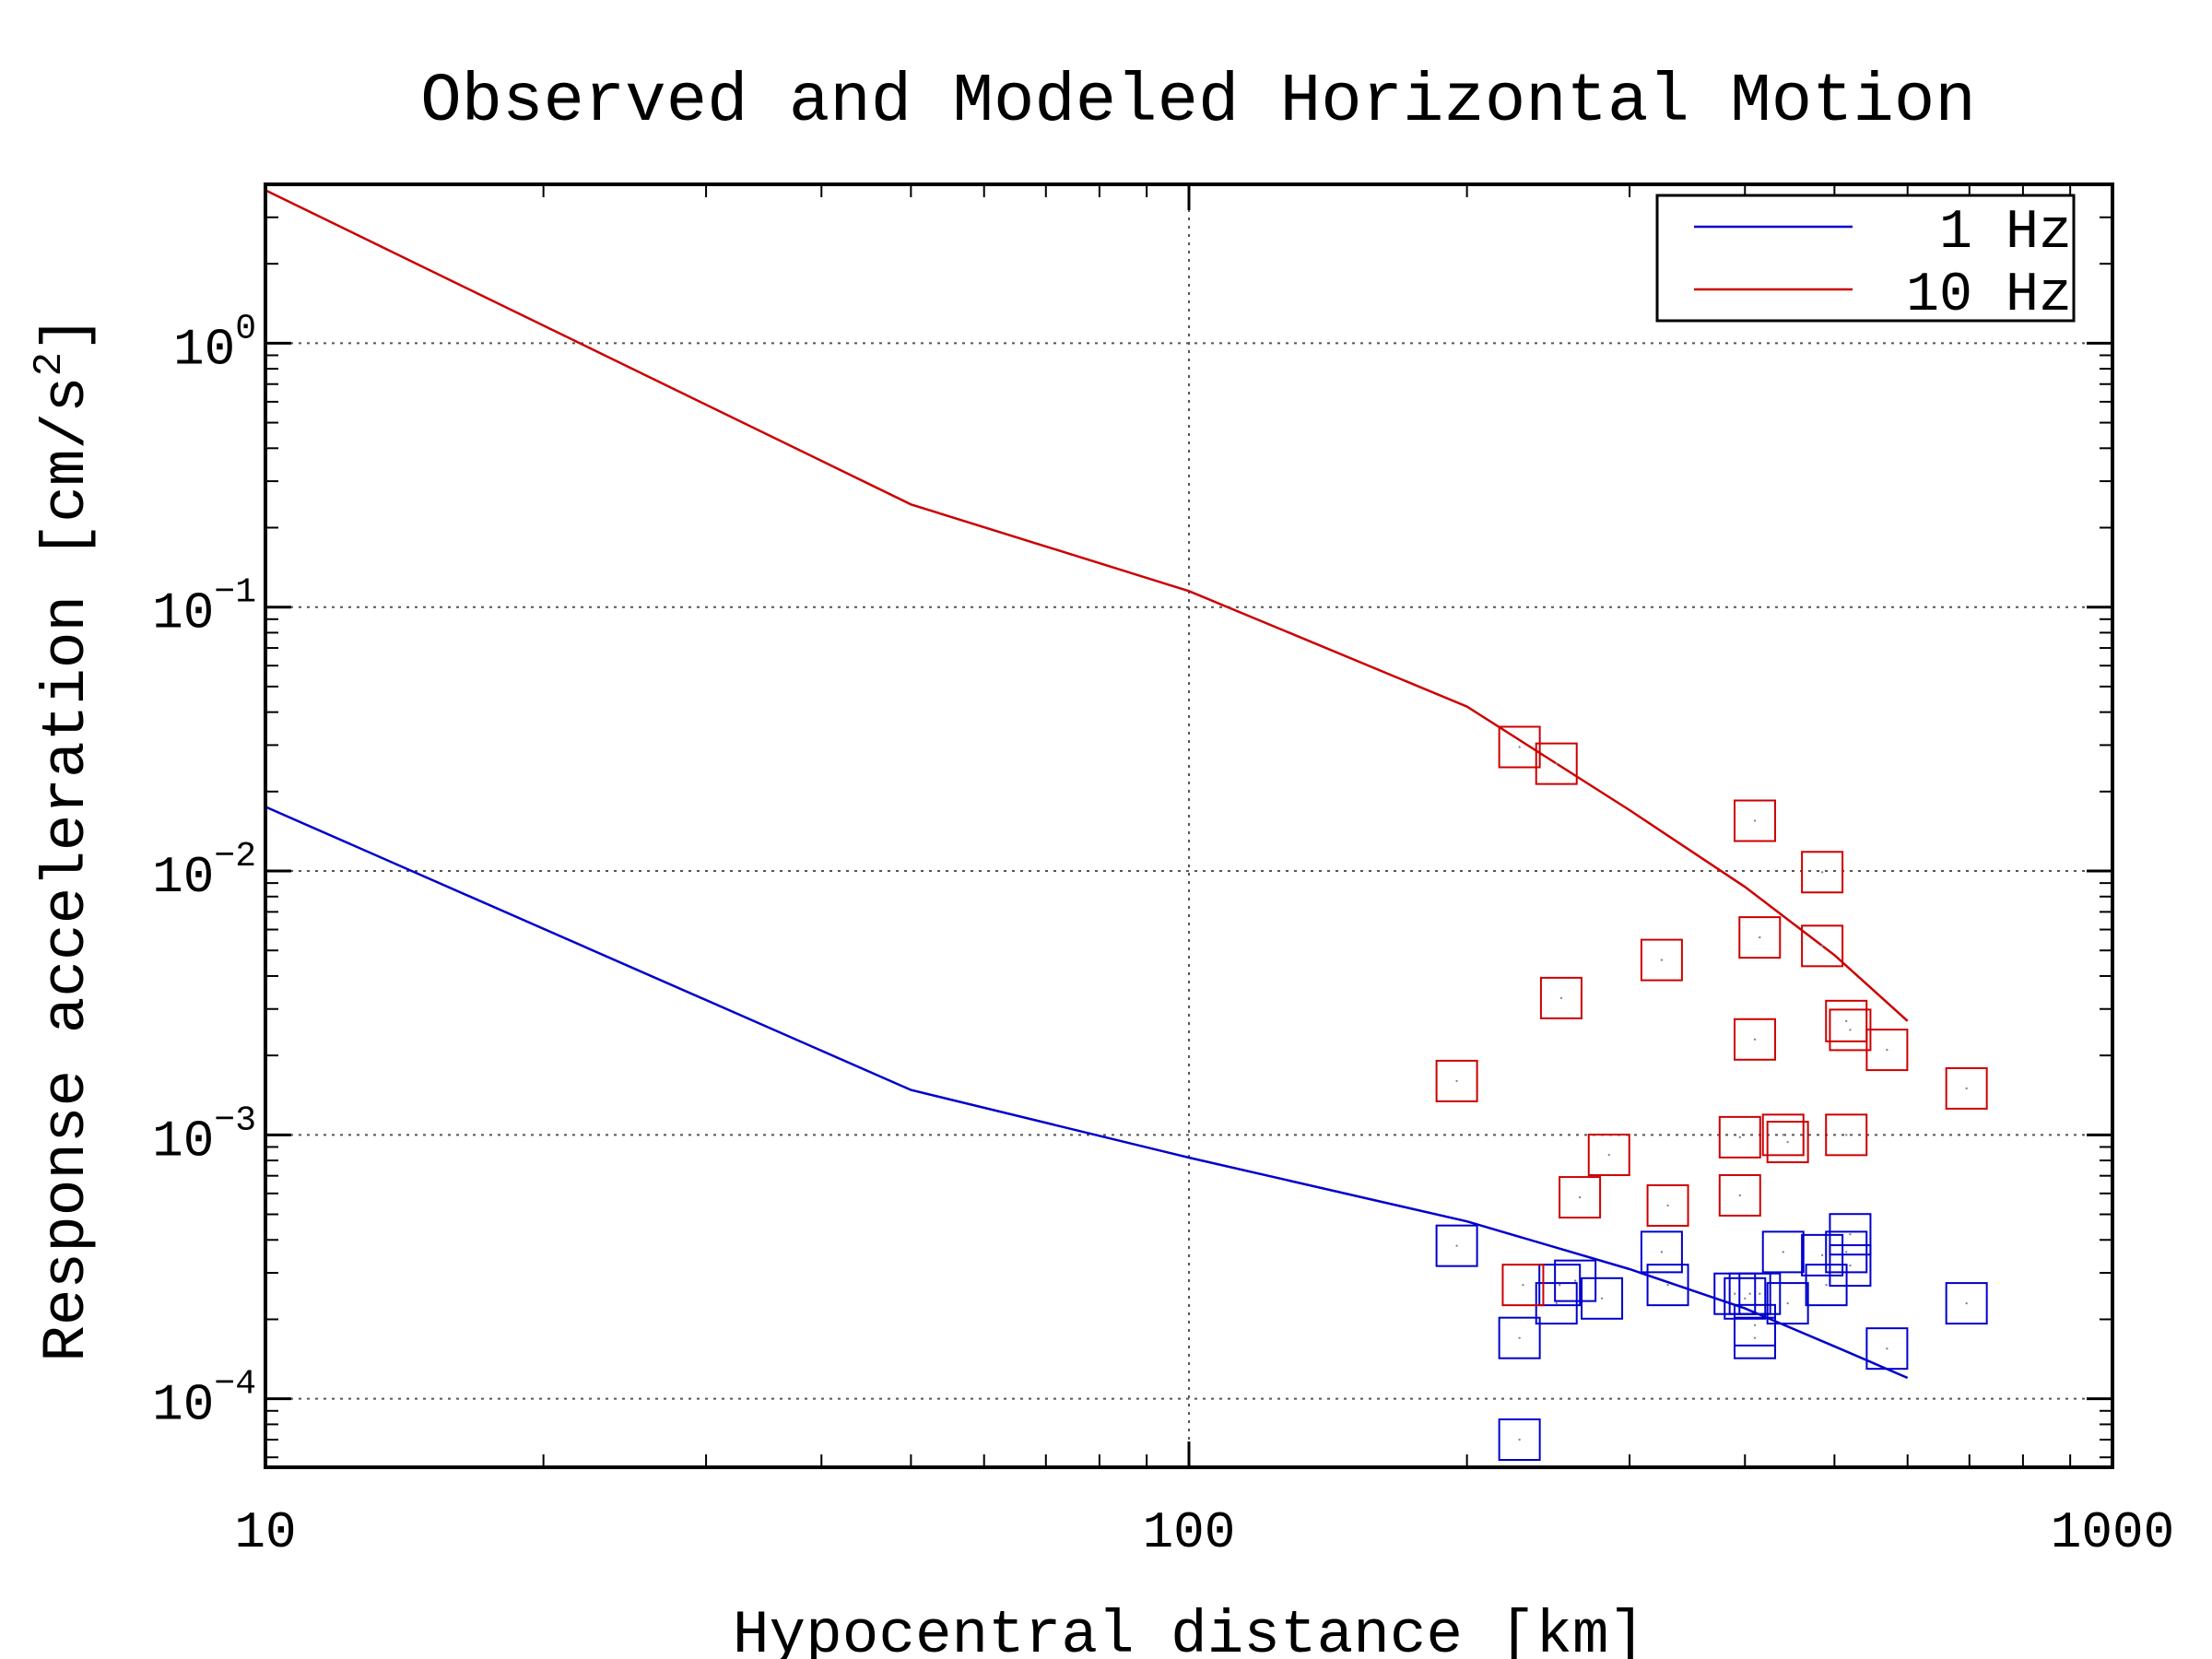 This screenshot has width=2212, height=1659. What do you see at coordinates (1189, 1532) in the screenshot?
I see `x-tick-label: 100` at bounding box center [1189, 1532].